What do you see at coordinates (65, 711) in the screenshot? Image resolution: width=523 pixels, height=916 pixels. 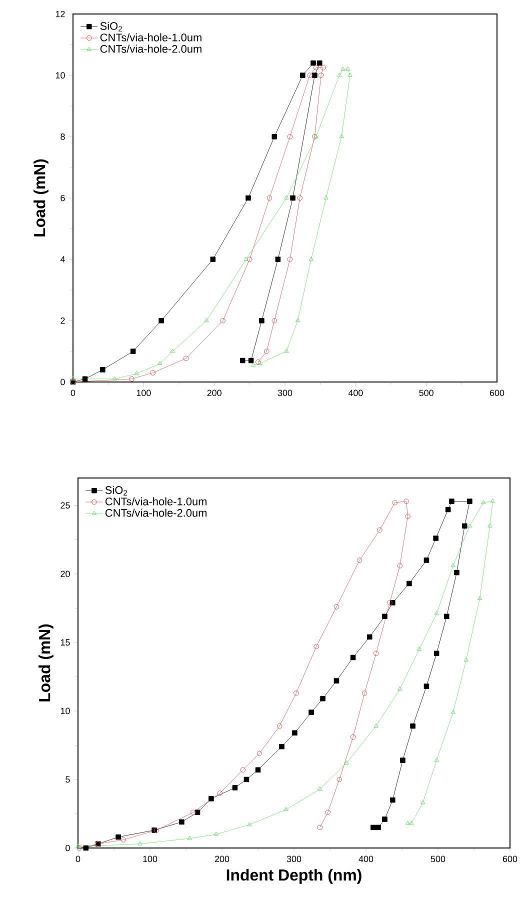 I see `y-tick-label: 10` at bounding box center [65, 711].